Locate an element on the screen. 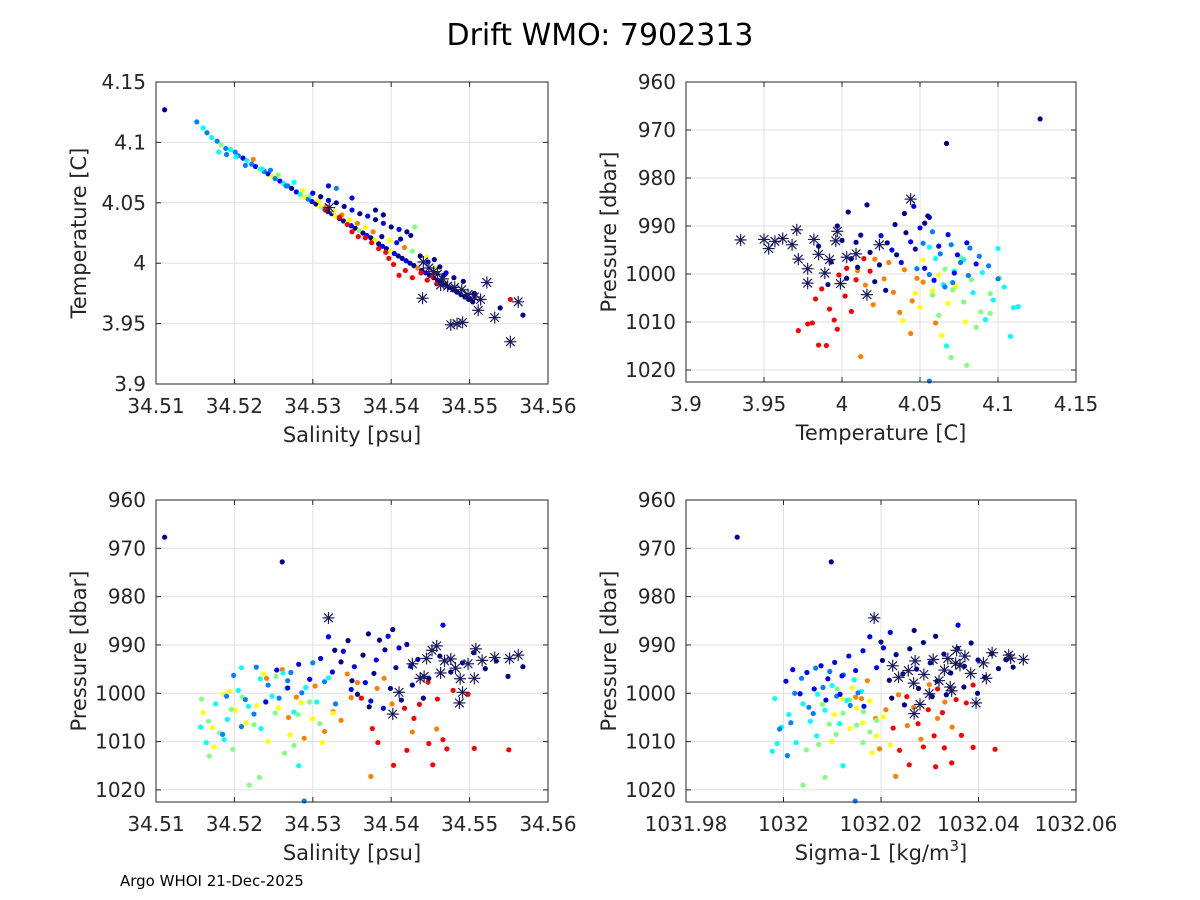 This screenshot has width=1200, height=900. x-tick-label: 3.9 is located at coordinates (686, 404).